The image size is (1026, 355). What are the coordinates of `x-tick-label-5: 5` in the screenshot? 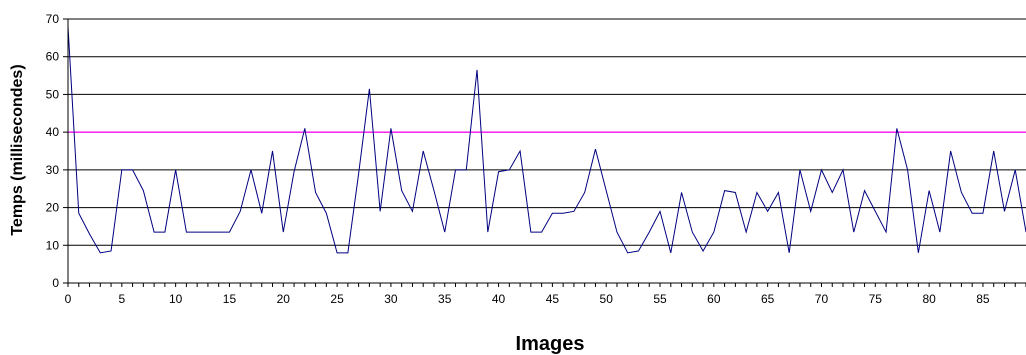 It's located at (121, 299).